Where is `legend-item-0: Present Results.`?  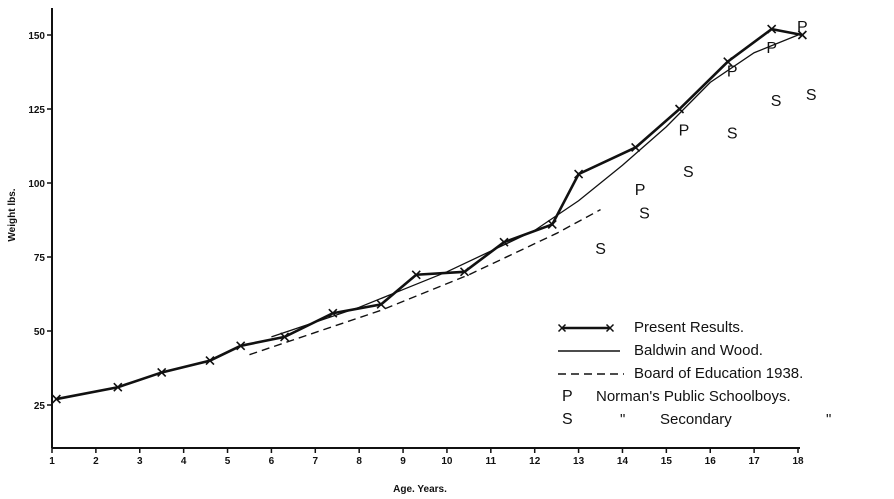 legend-item-0: Present Results. is located at coordinates (650, 327).